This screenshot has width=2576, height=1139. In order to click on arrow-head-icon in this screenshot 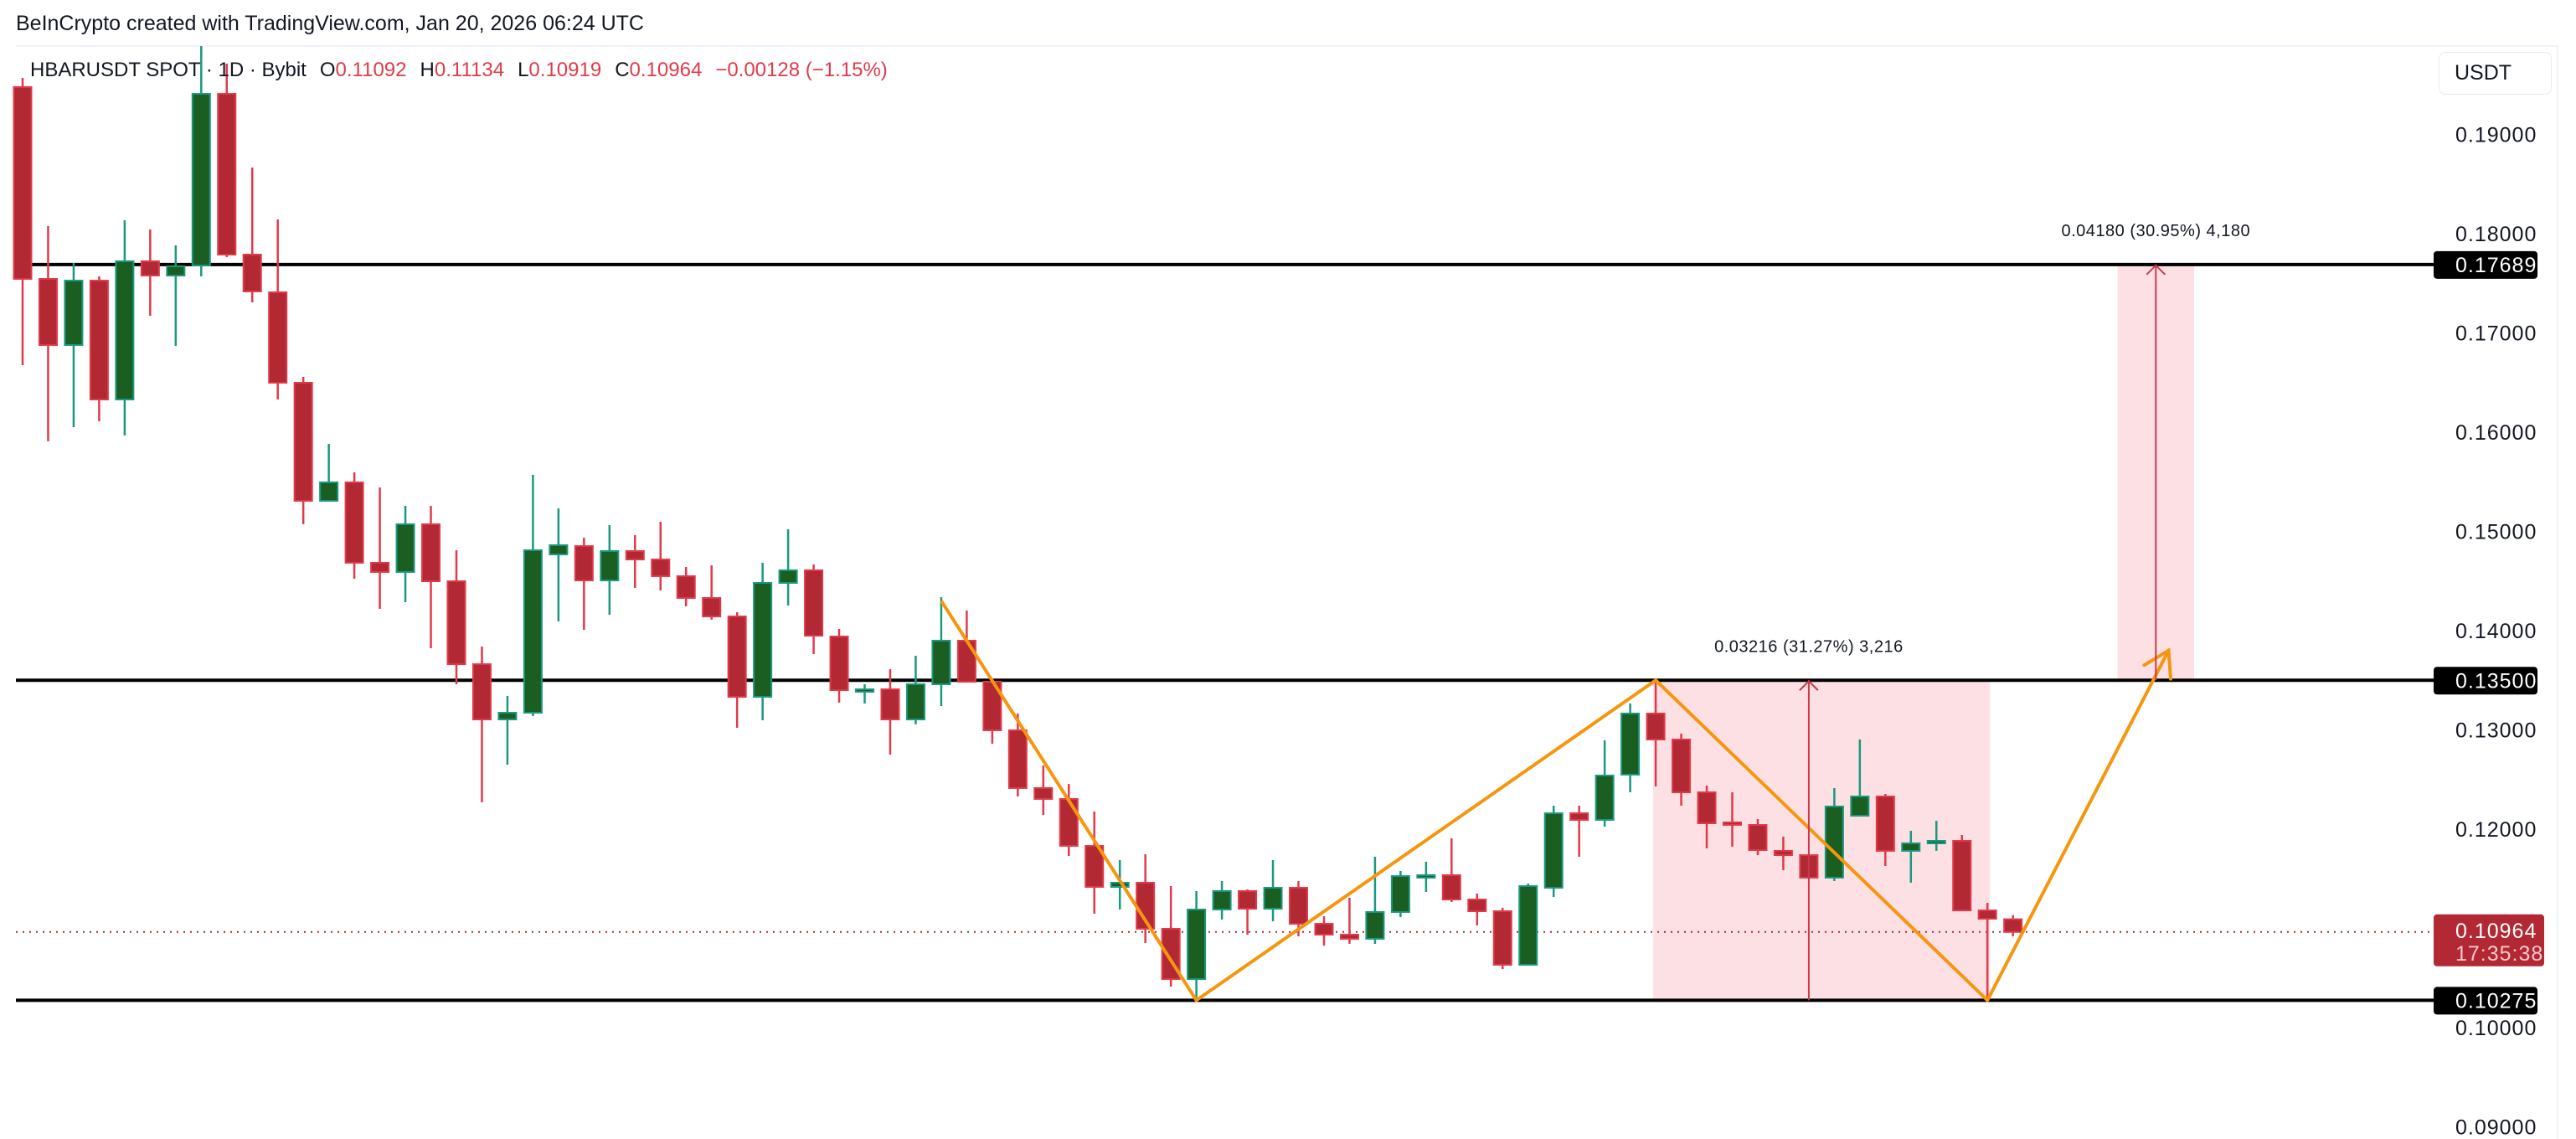, I will do `click(2157, 664)`.